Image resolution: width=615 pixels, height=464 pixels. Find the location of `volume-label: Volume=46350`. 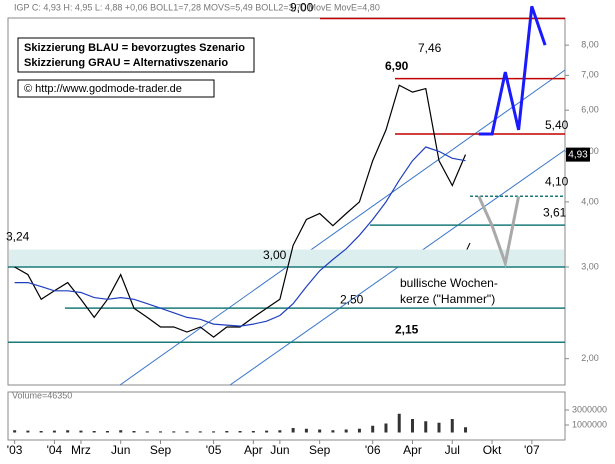

volume-label: Volume=46350 is located at coordinates (42, 395).